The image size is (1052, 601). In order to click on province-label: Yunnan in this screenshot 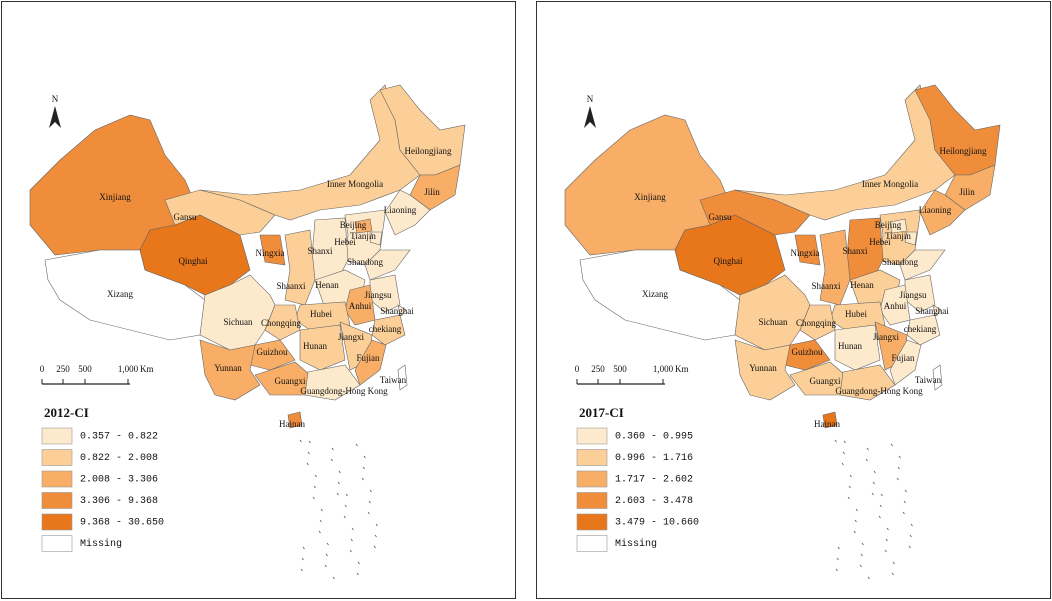, I will do `click(228, 368)`.